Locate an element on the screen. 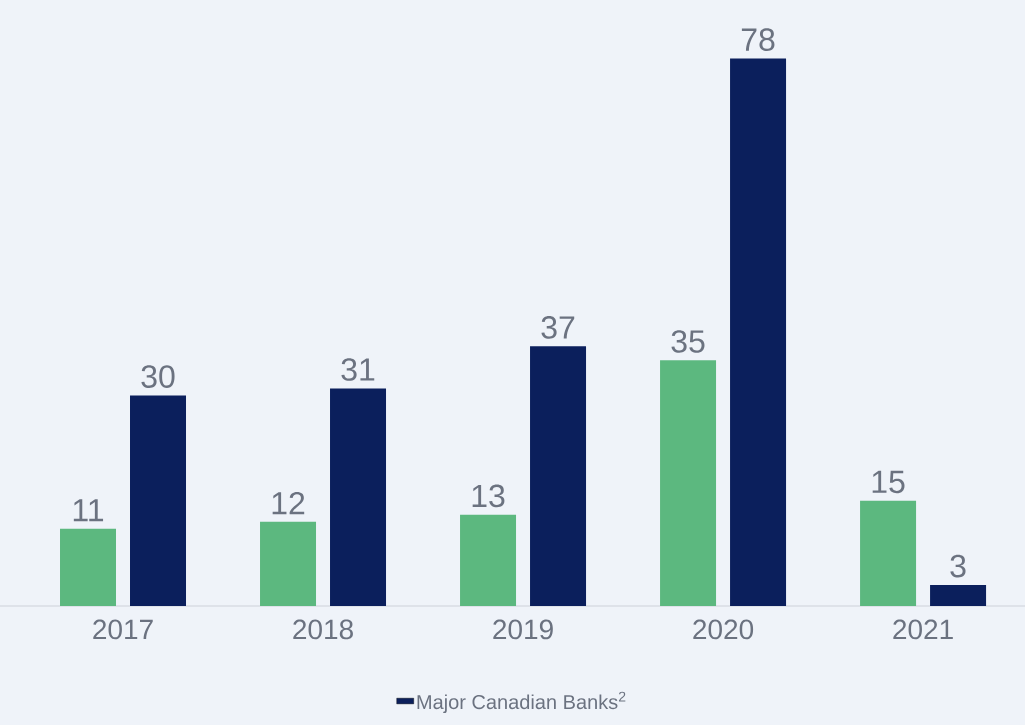 The height and width of the screenshot is (725, 1025). x-tick-label: 2017 is located at coordinates (123, 629).